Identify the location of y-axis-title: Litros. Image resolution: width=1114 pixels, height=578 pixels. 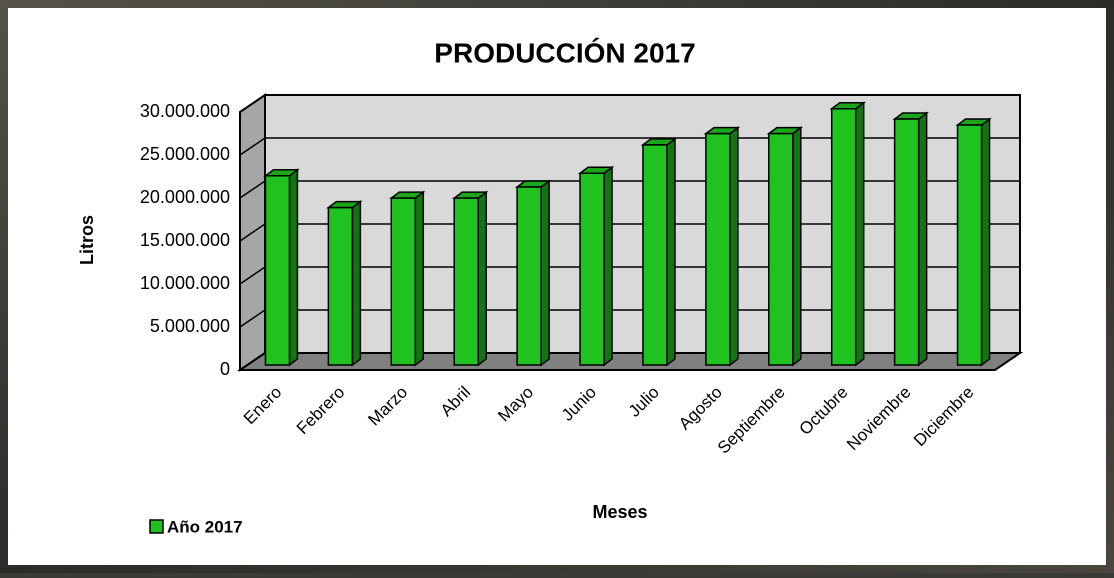
(87, 240).